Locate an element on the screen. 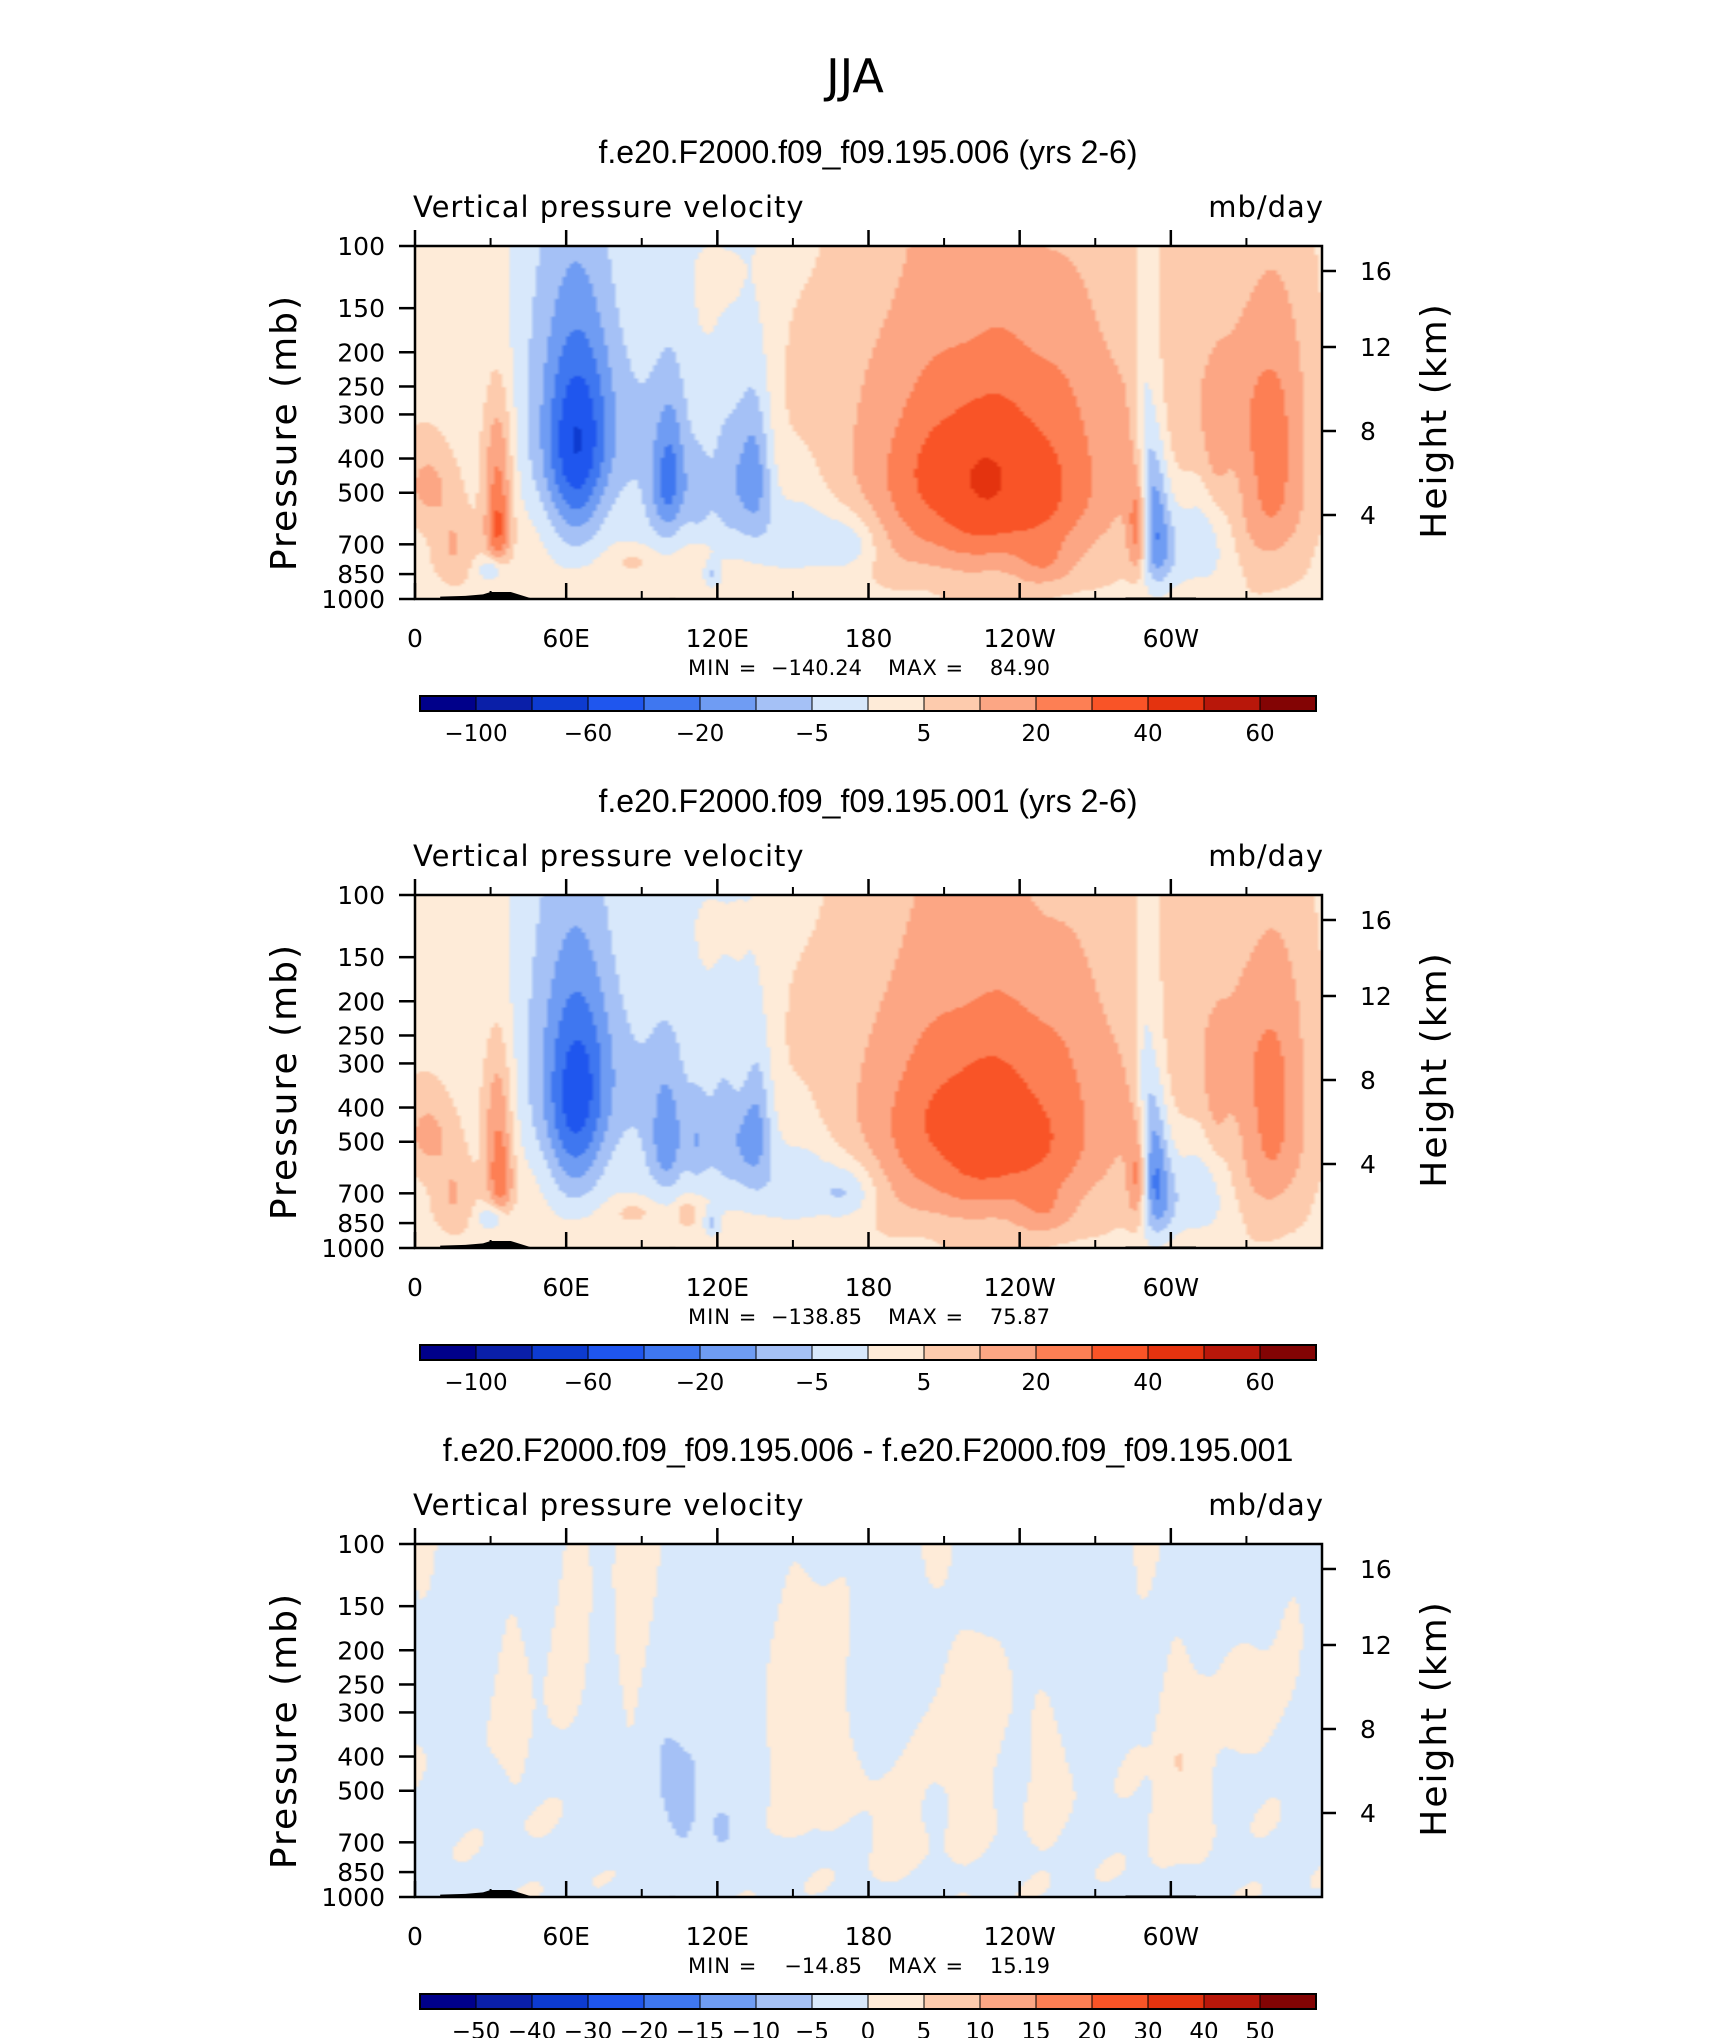 The width and height of the screenshot is (1710, 2038). colorbar-label: −40 is located at coordinates (532, 2028).